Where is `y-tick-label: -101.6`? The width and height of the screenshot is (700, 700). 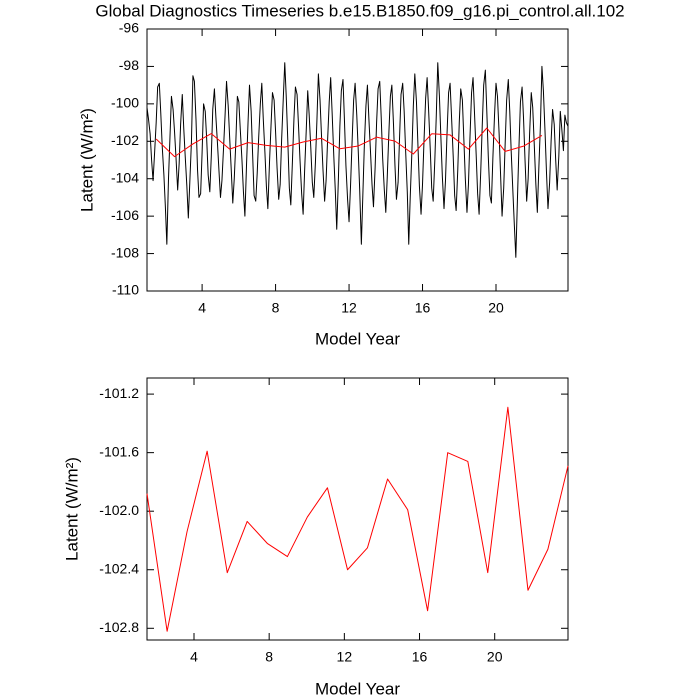
y-tick-label: -101.6 is located at coordinates (119, 451).